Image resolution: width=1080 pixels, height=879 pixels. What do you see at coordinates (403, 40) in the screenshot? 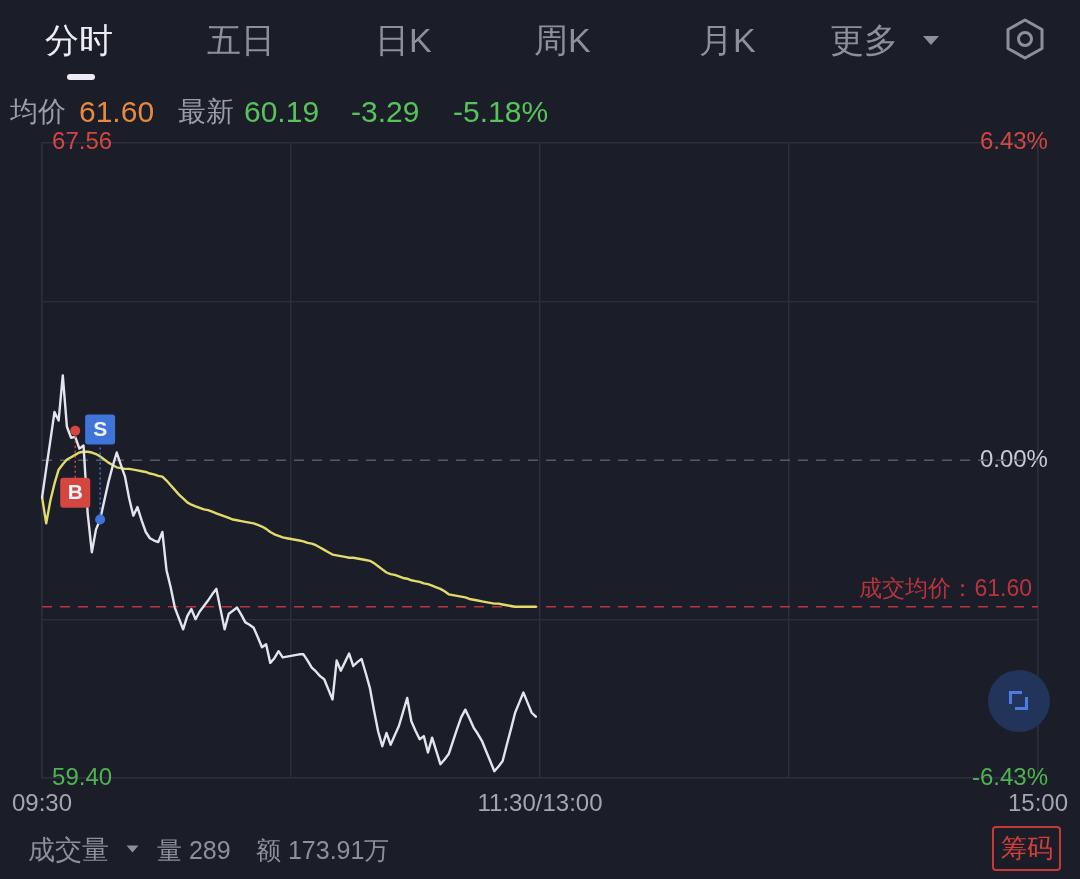
I see `text: 日K` at bounding box center [403, 40].